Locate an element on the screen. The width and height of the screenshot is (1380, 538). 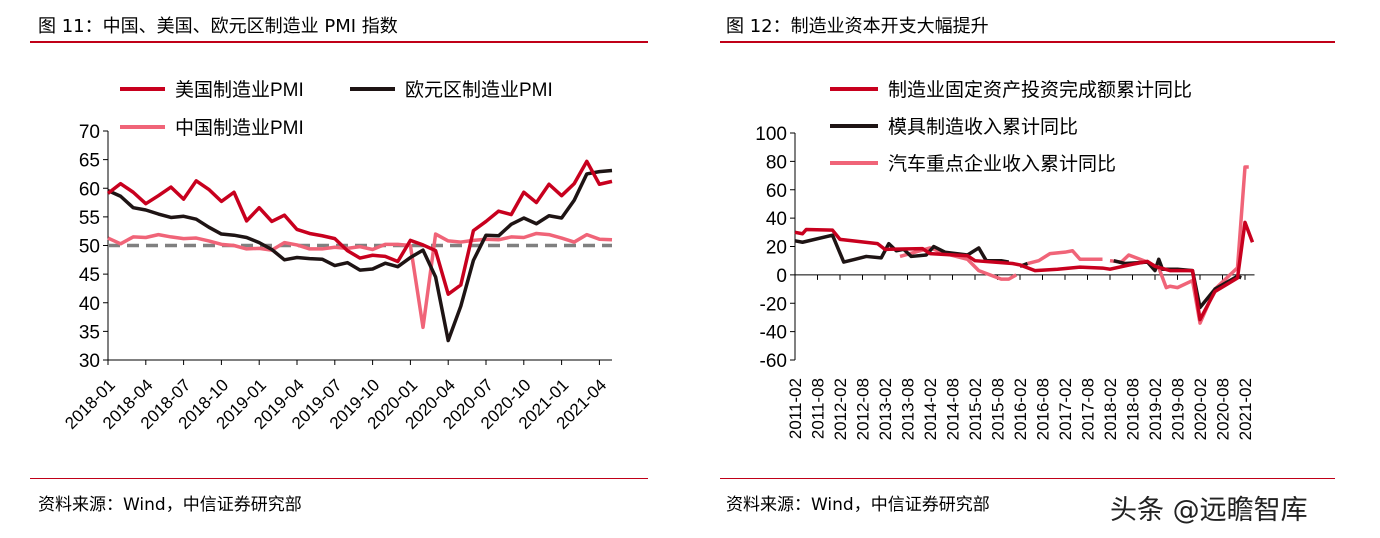
x-tick-label: 2018-08 is located at coordinates (1133, 409).